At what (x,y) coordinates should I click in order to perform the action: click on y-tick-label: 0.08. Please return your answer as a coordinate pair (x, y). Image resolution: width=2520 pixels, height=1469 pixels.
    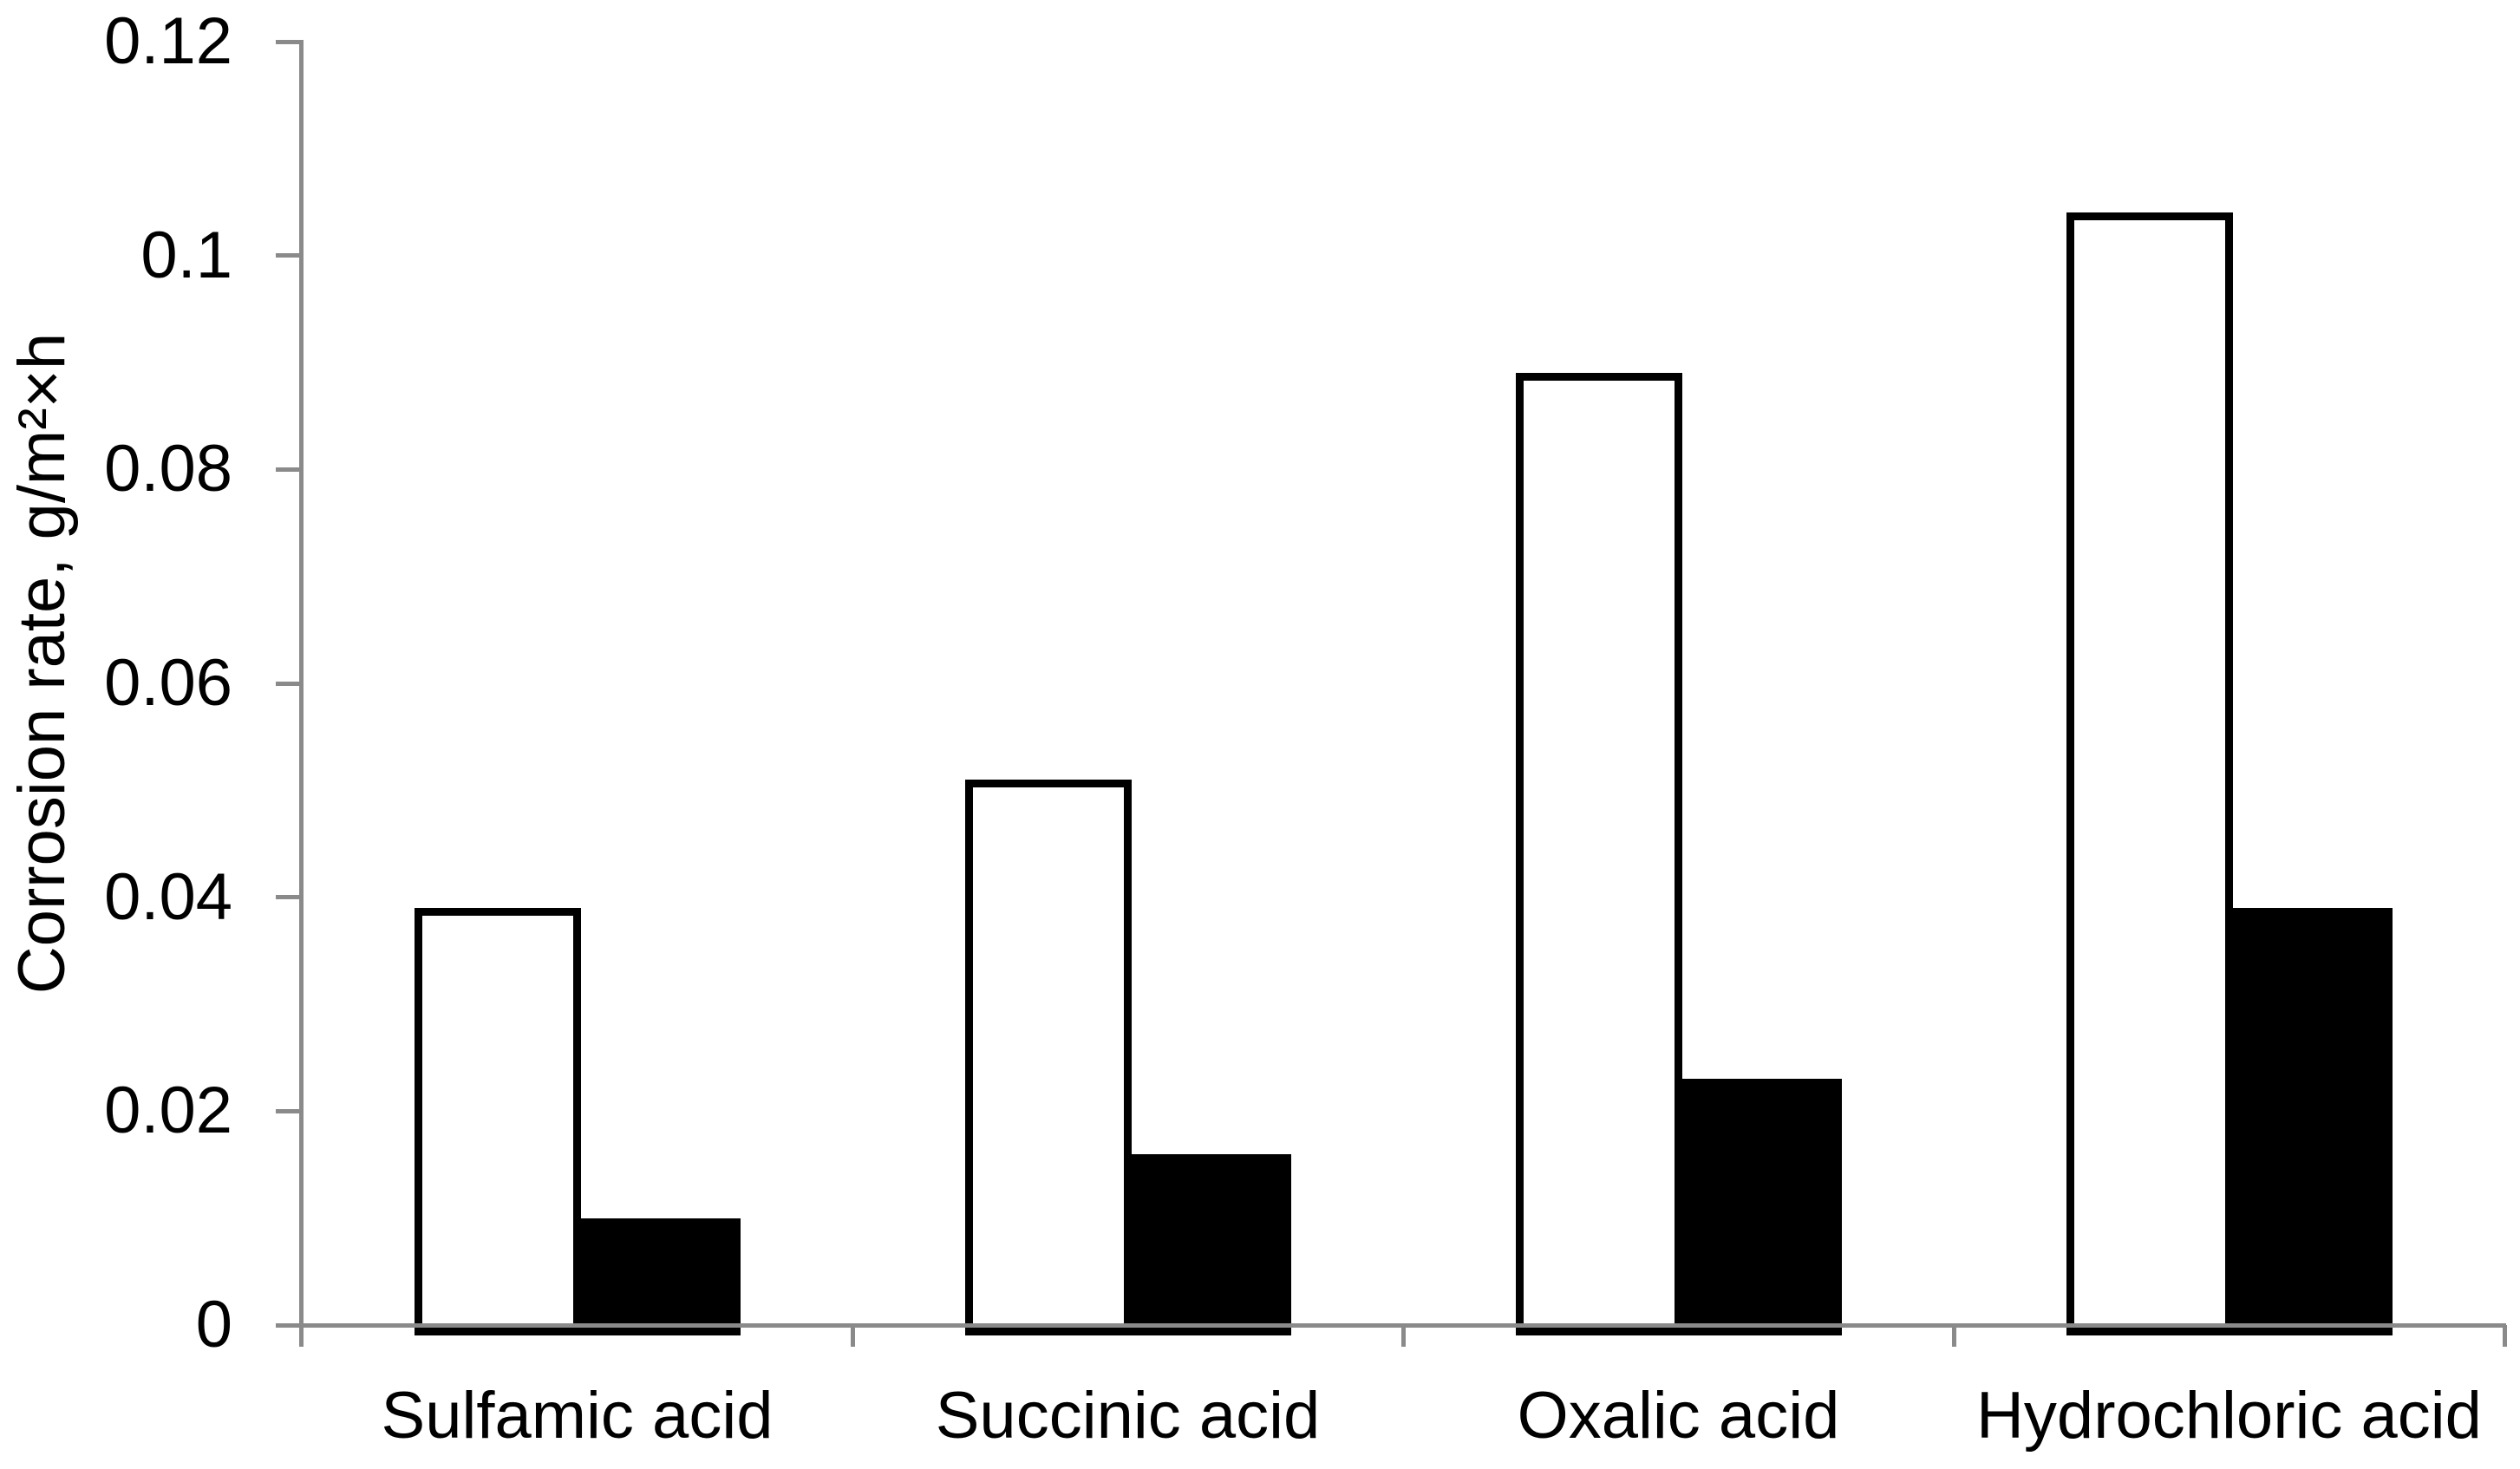
    Looking at the image, I should click on (168, 469).